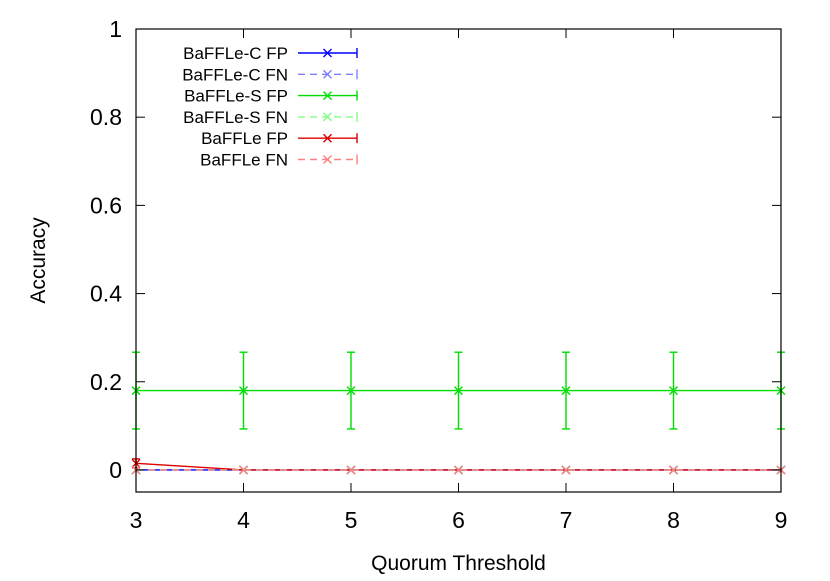  What do you see at coordinates (115, 470) in the screenshot?
I see `y-tick-label: 0` at bounding box center [115, 470].